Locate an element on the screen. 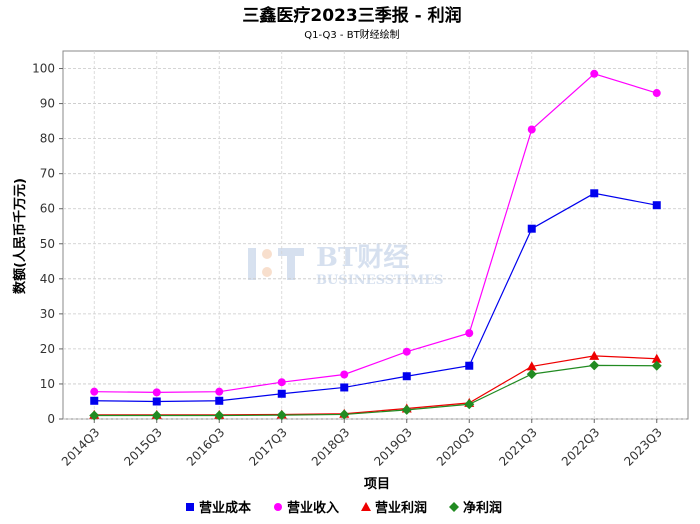 The height and width of the screenshot is (524, 700). y-axis-ticks: 0 10 20 30 40 50 60 70 80 90 100 is located at coordinates (47, 244).